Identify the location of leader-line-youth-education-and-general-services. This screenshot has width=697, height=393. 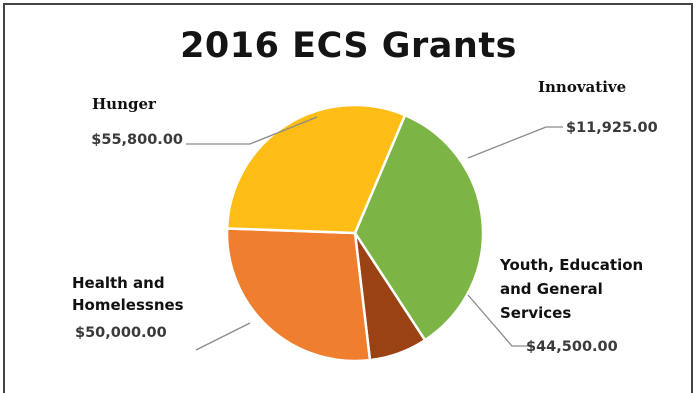
(497, 320).